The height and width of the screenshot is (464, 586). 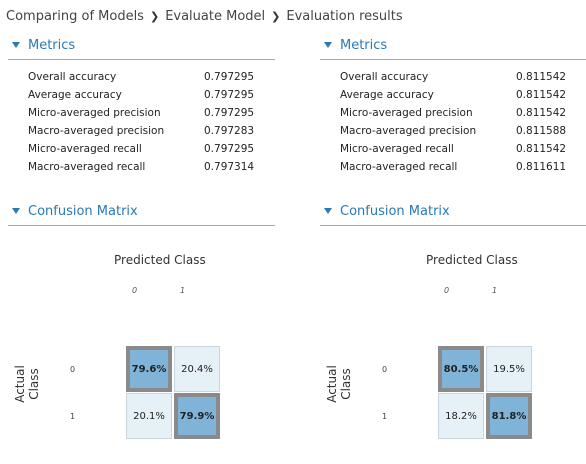 I want to click on breadcrumb-item-comparing-models: Comparing of Models, so click(x=75, y=16).